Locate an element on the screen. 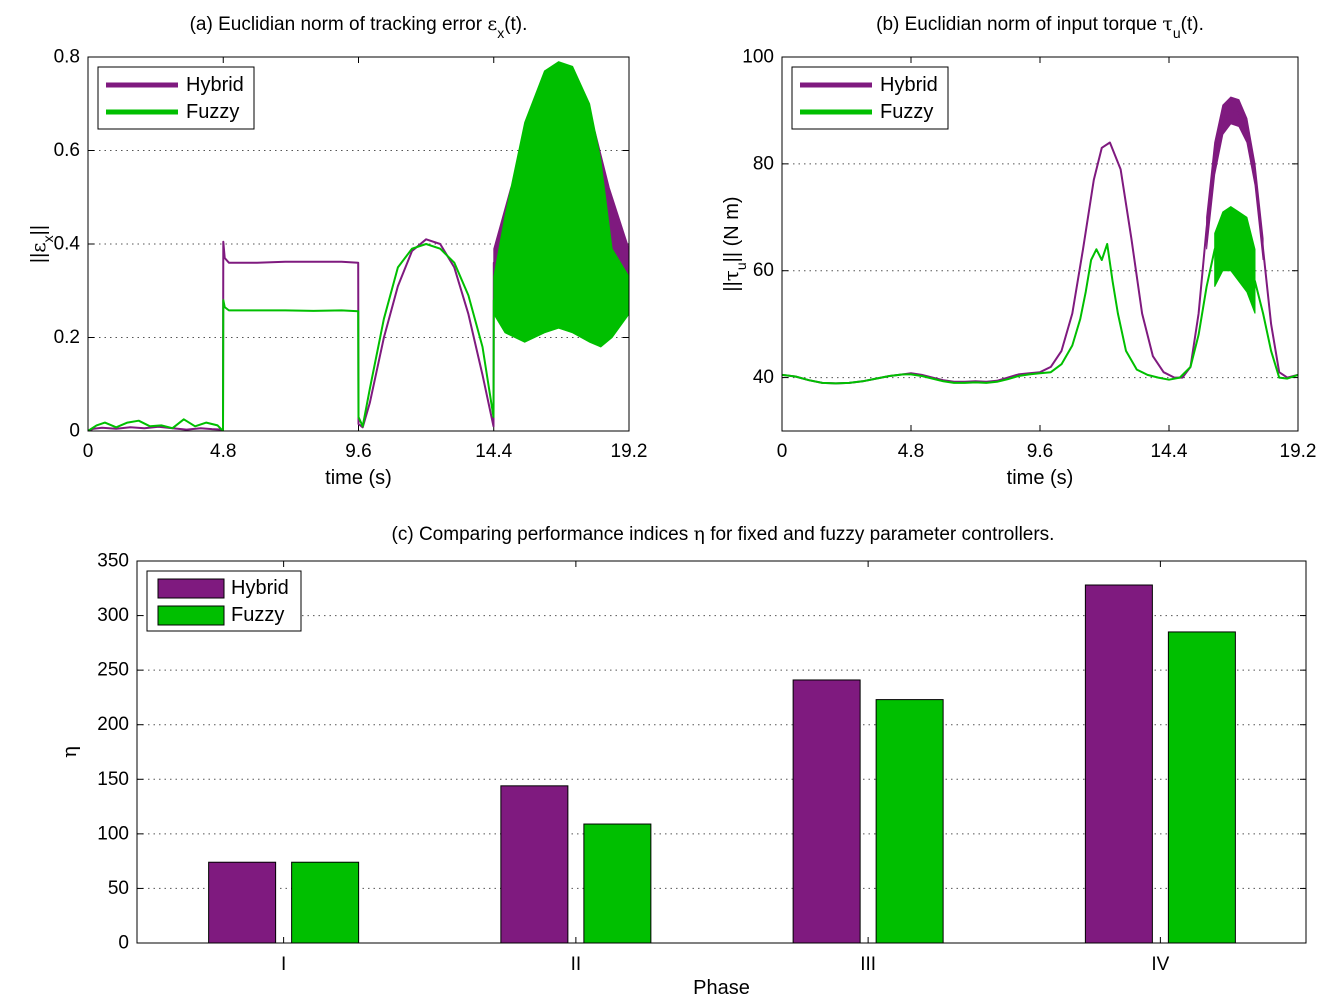 This screenshot has height=999, width=1324. chart-title-subscript: u is located at coordinates (1177, 33).